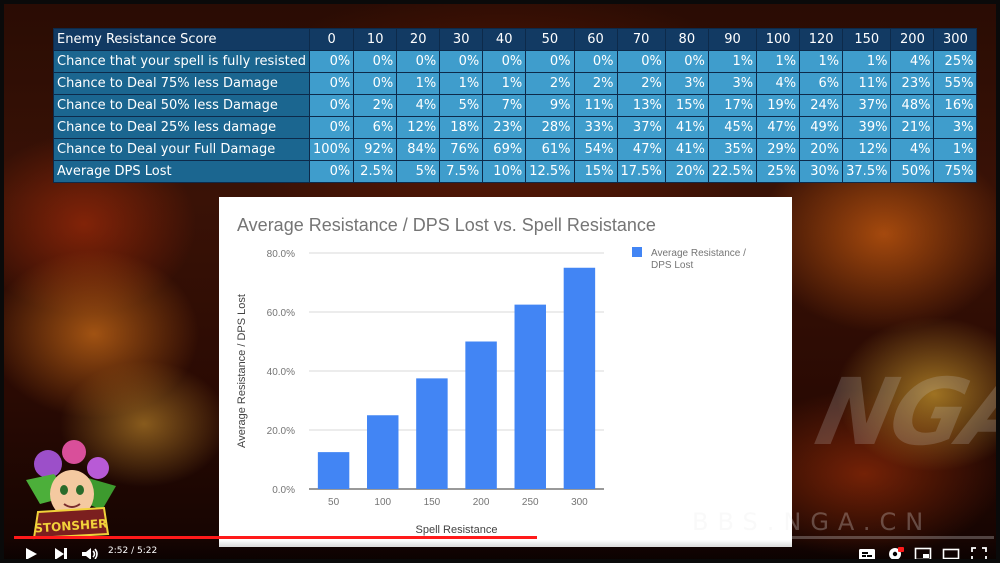 The image size is (1000, 563). Describe the element at coordinates (867, 552) in the screenshot. I see `subtitles-icon` at that location.